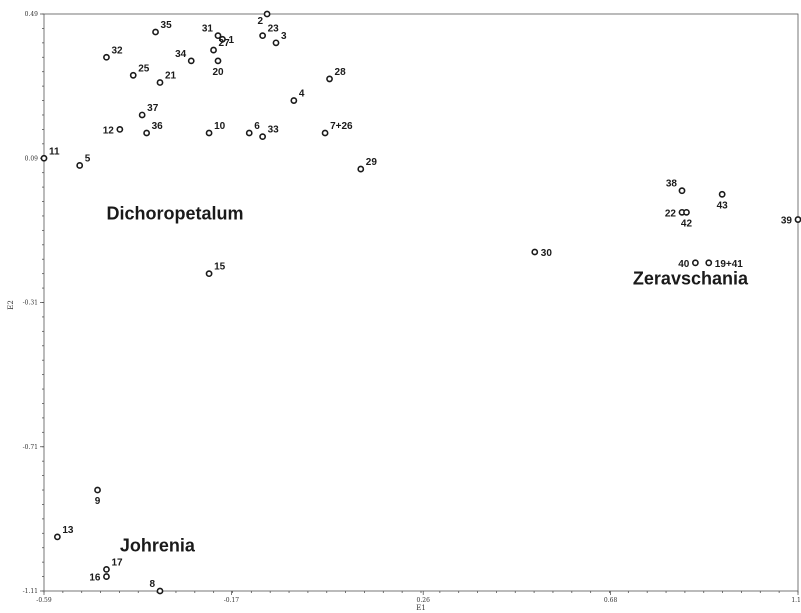 The width and height of the screenshot is (801, 613). Describe the element at coordinates (171, 76) in the screenshot. I see `point-label: 21` at that location.